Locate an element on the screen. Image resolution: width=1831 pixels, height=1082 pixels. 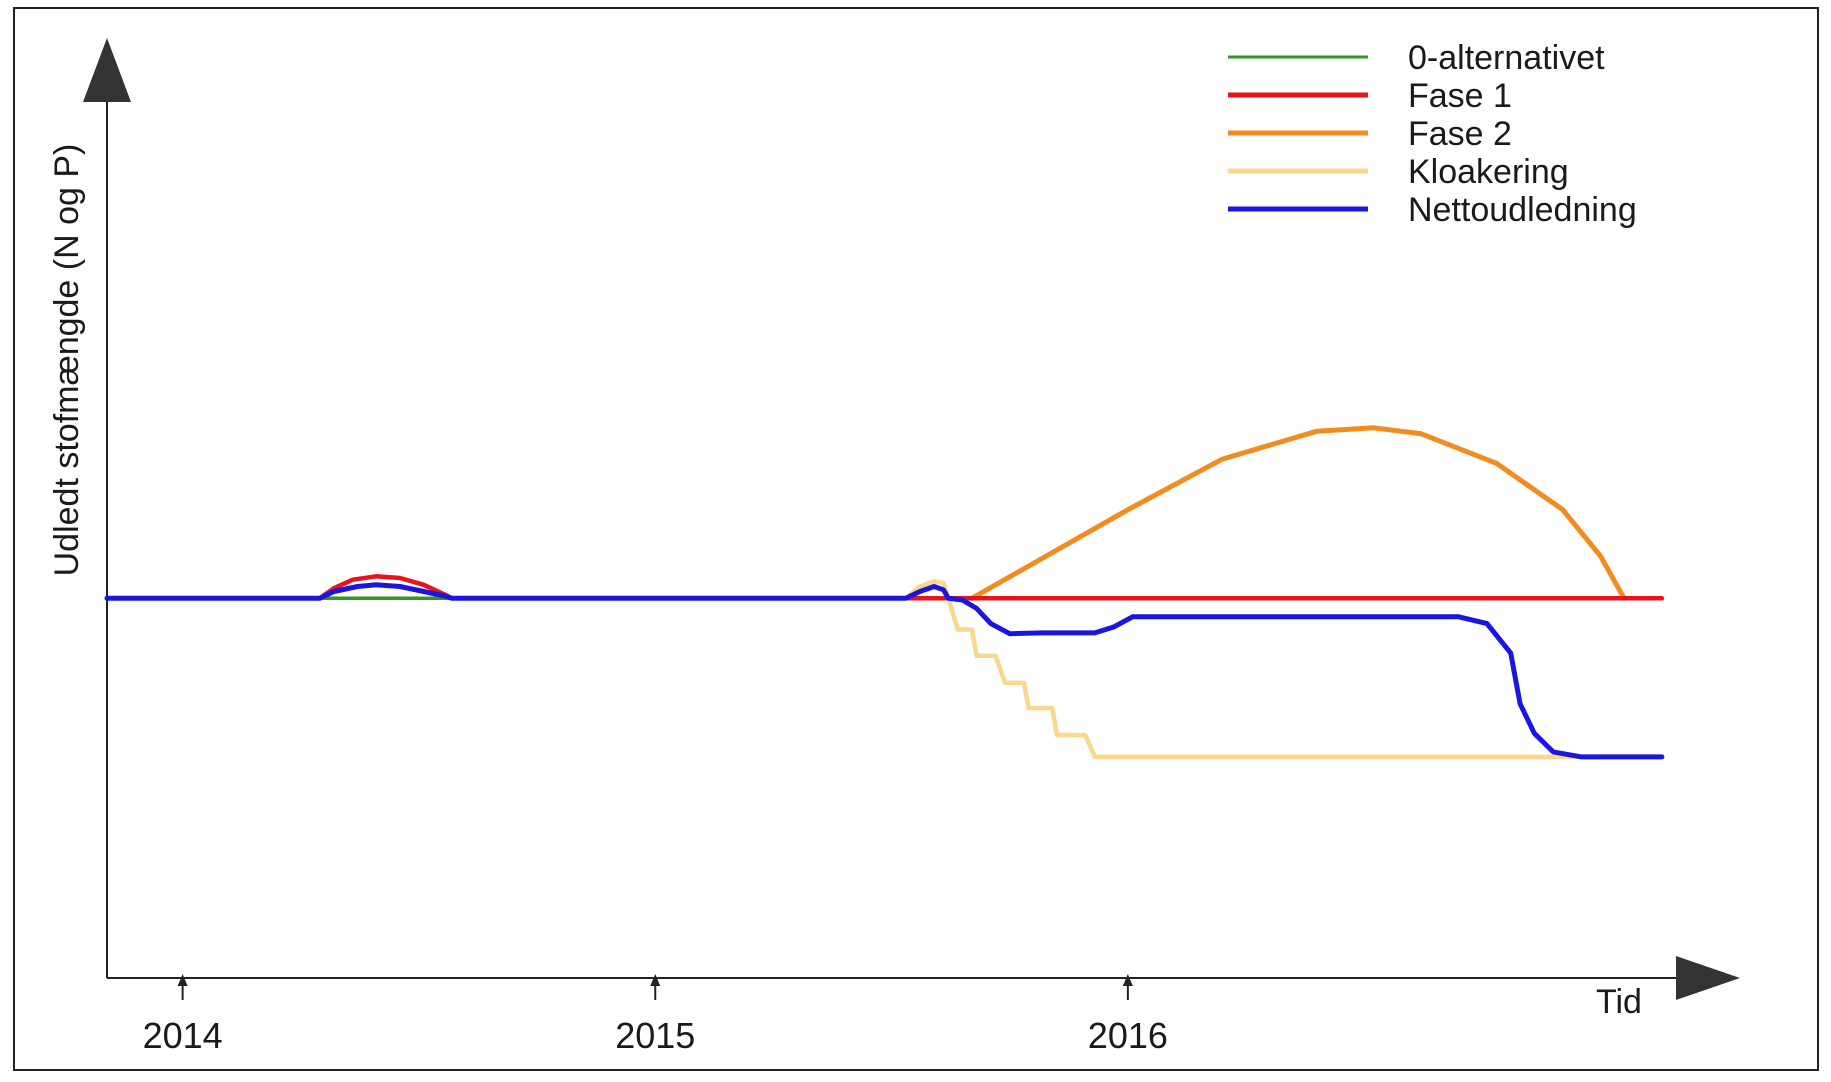
x-tick-label: 2016 is located at coordinates (1128, 1035).